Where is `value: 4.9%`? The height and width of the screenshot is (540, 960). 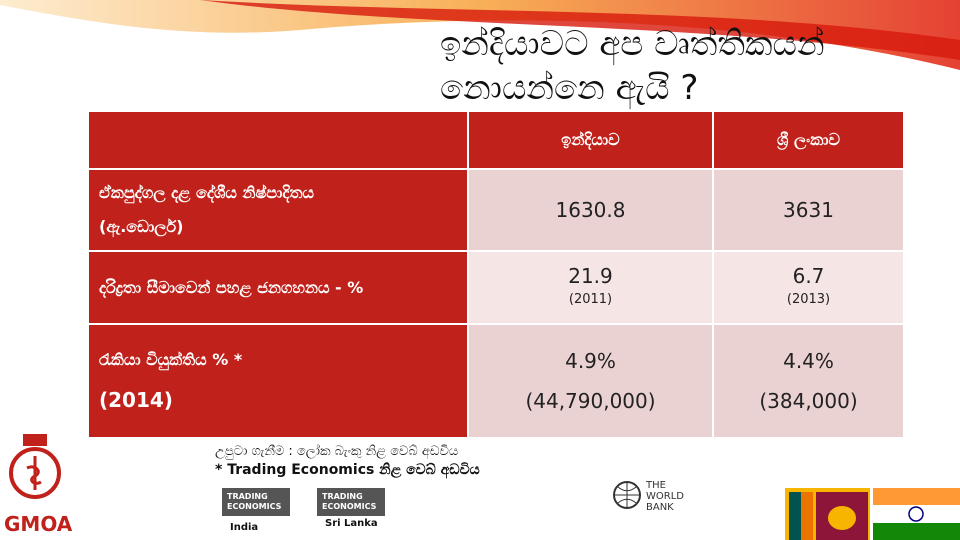
value: 4.9% is located at coordinates (590, 361).